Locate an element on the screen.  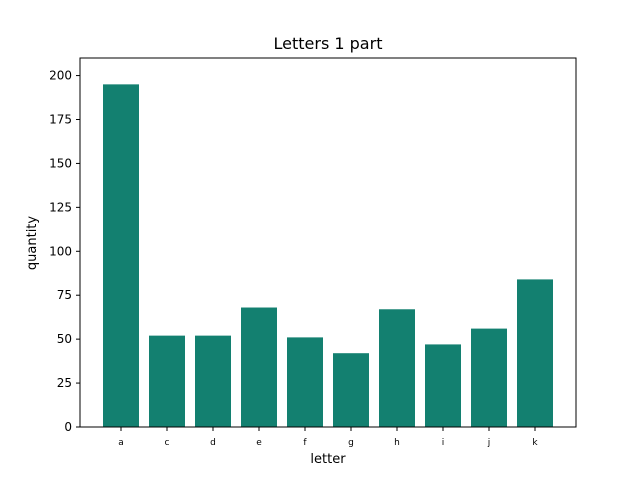
y-tick-label-0: 0 is located at coordinates (68, 427).